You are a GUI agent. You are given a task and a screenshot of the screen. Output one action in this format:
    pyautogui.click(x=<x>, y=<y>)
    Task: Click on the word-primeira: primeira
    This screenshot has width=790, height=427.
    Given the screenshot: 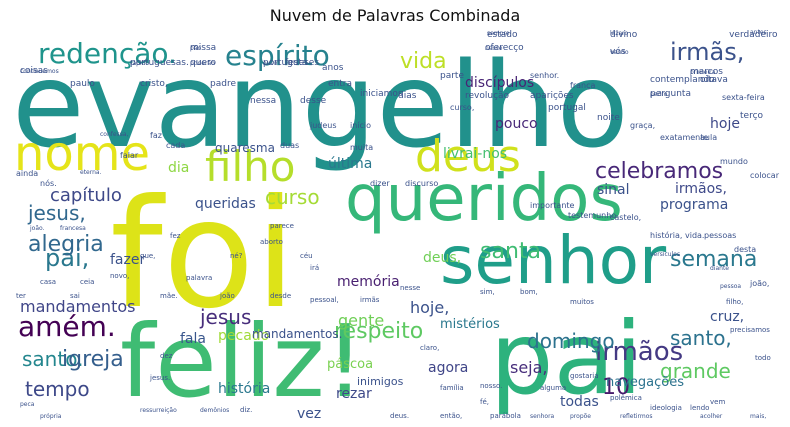 What is the action you would take?
    pyautogui.click(x=703, y=72)
    